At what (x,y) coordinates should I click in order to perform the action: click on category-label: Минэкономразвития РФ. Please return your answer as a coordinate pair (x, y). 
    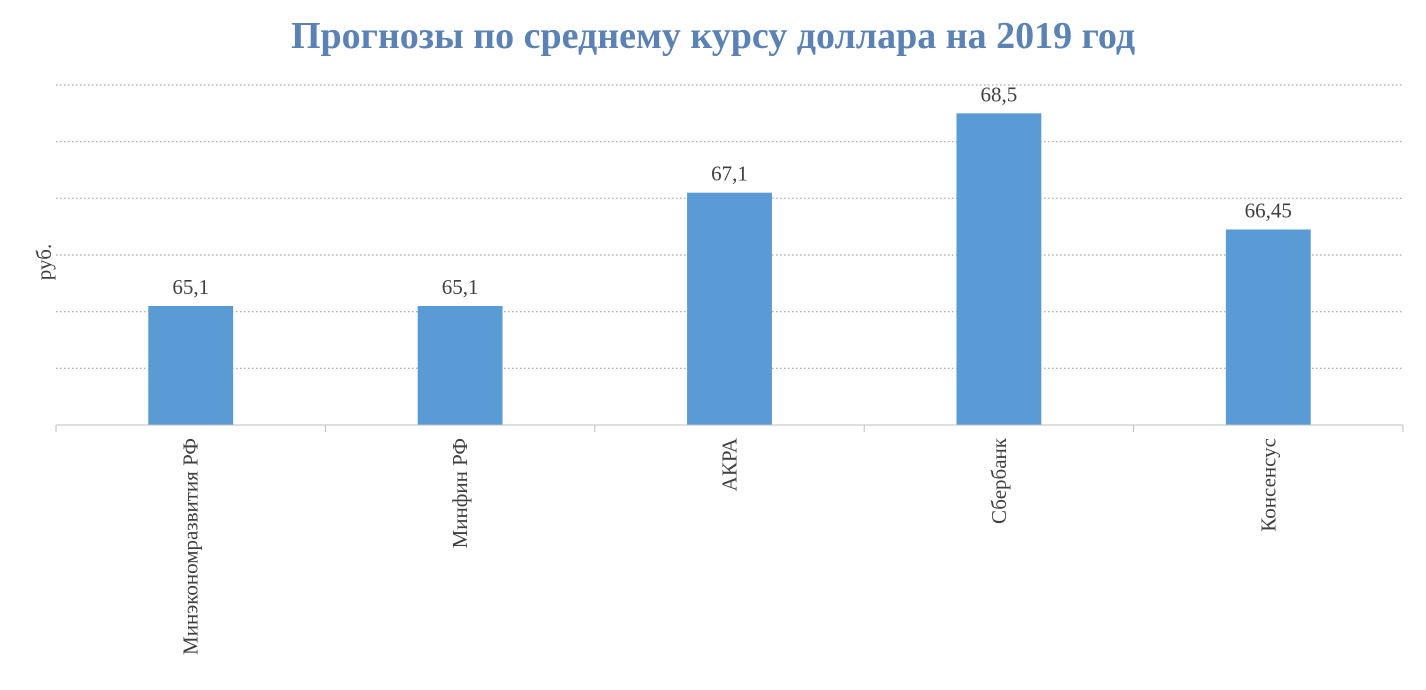
    Looking at the image, I should click on (191, 546).